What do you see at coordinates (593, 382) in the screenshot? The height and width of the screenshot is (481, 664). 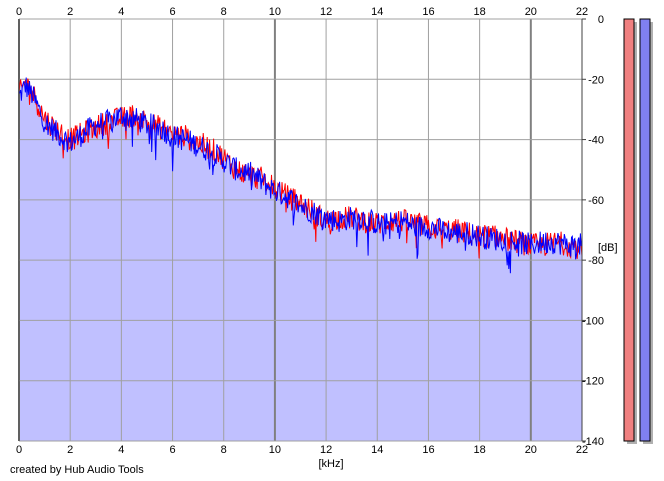 I see `y-tick-label: -120` at bounding box center [593, 382].